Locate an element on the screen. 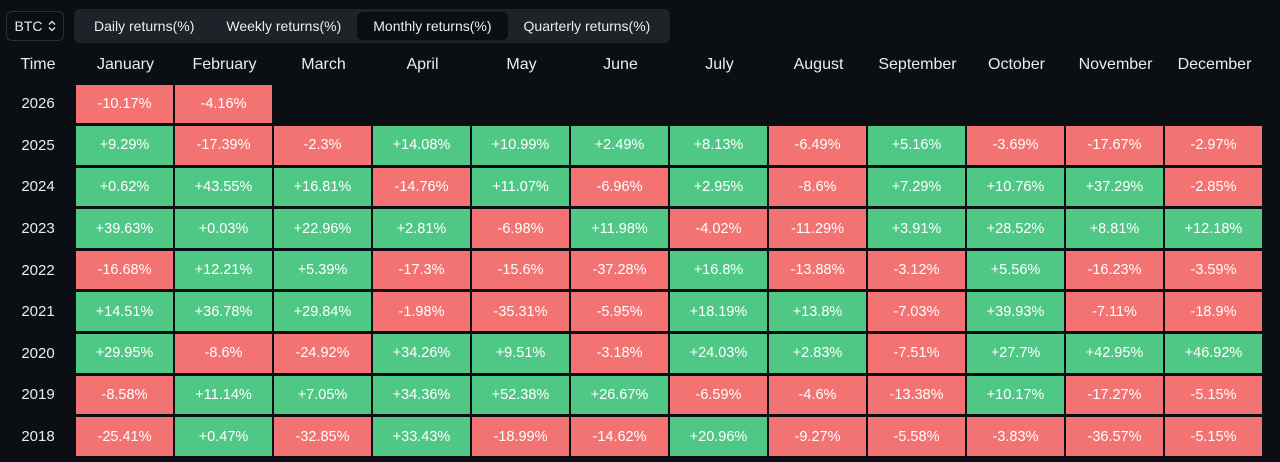  return-cell: -5.58% is located at coordinates (916, 436).